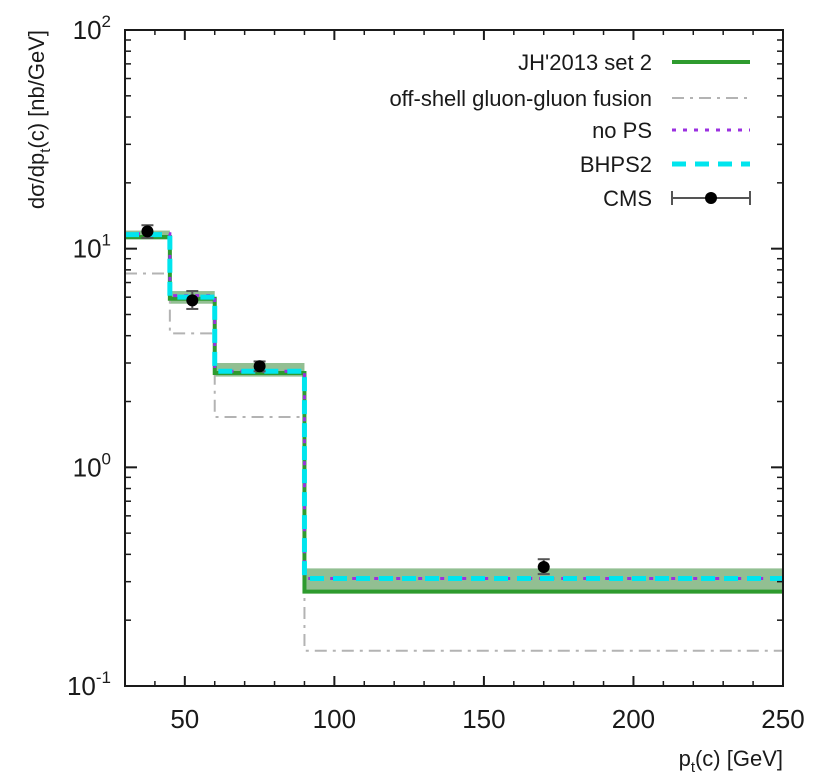  What do you see at coordinates (782, 719) in the screenshot?
I see `x-tick-label-4: 250` at bounding box center [782, 719].